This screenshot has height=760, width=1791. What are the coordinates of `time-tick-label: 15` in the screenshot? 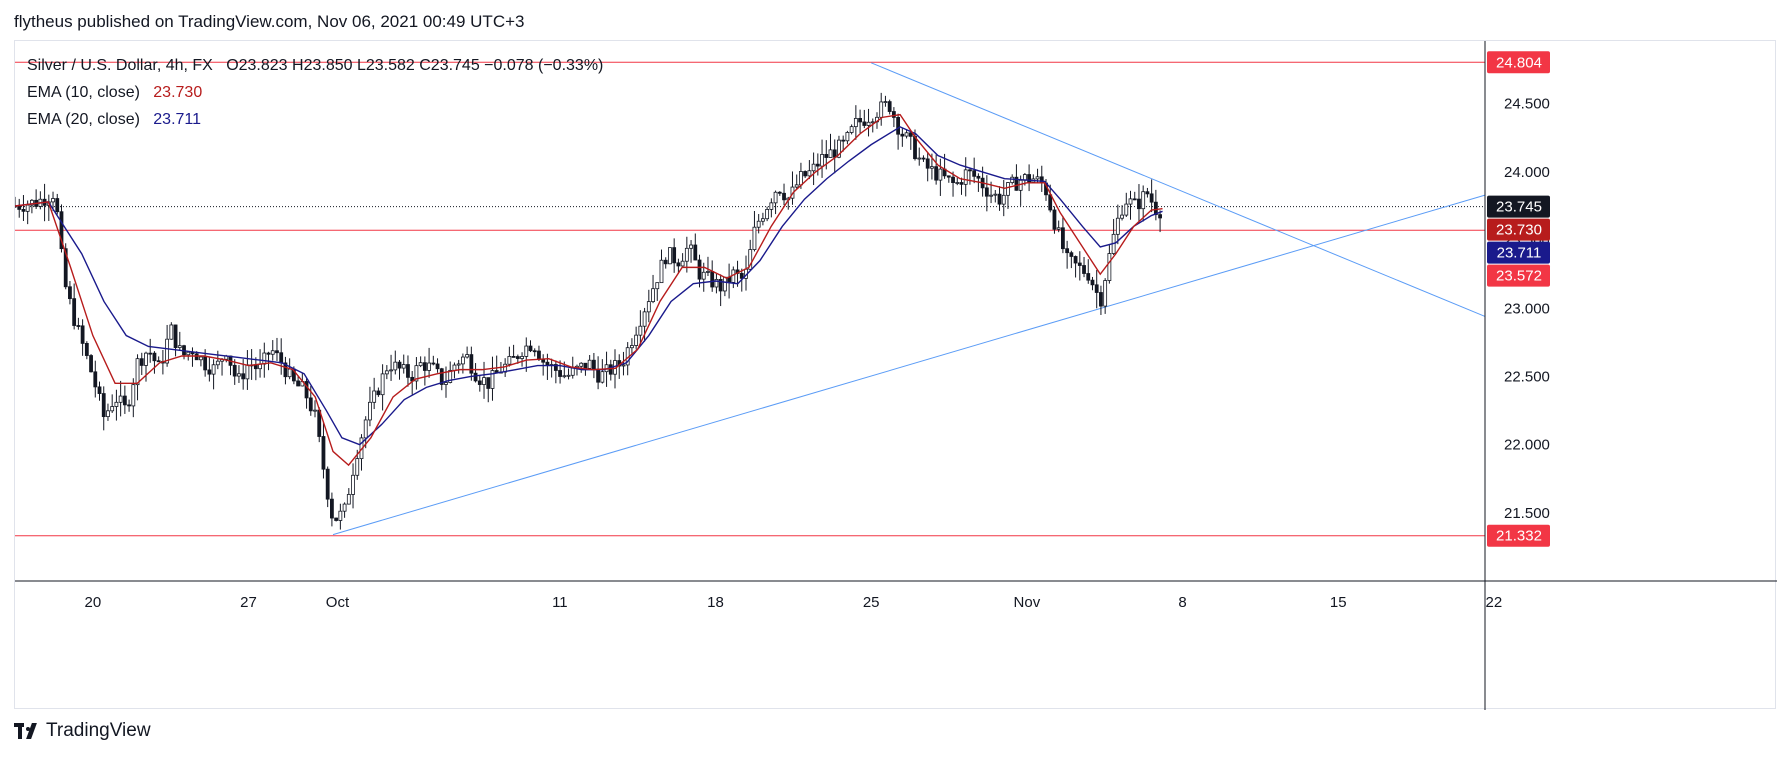 It's located at (1338, 602).